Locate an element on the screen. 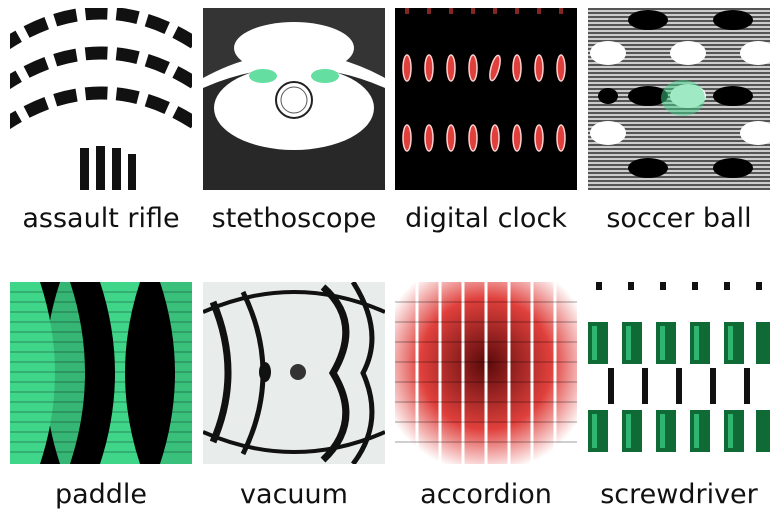 The image size is (780, 514). accordion-caption: accordion is located at coordinates (486, 494).